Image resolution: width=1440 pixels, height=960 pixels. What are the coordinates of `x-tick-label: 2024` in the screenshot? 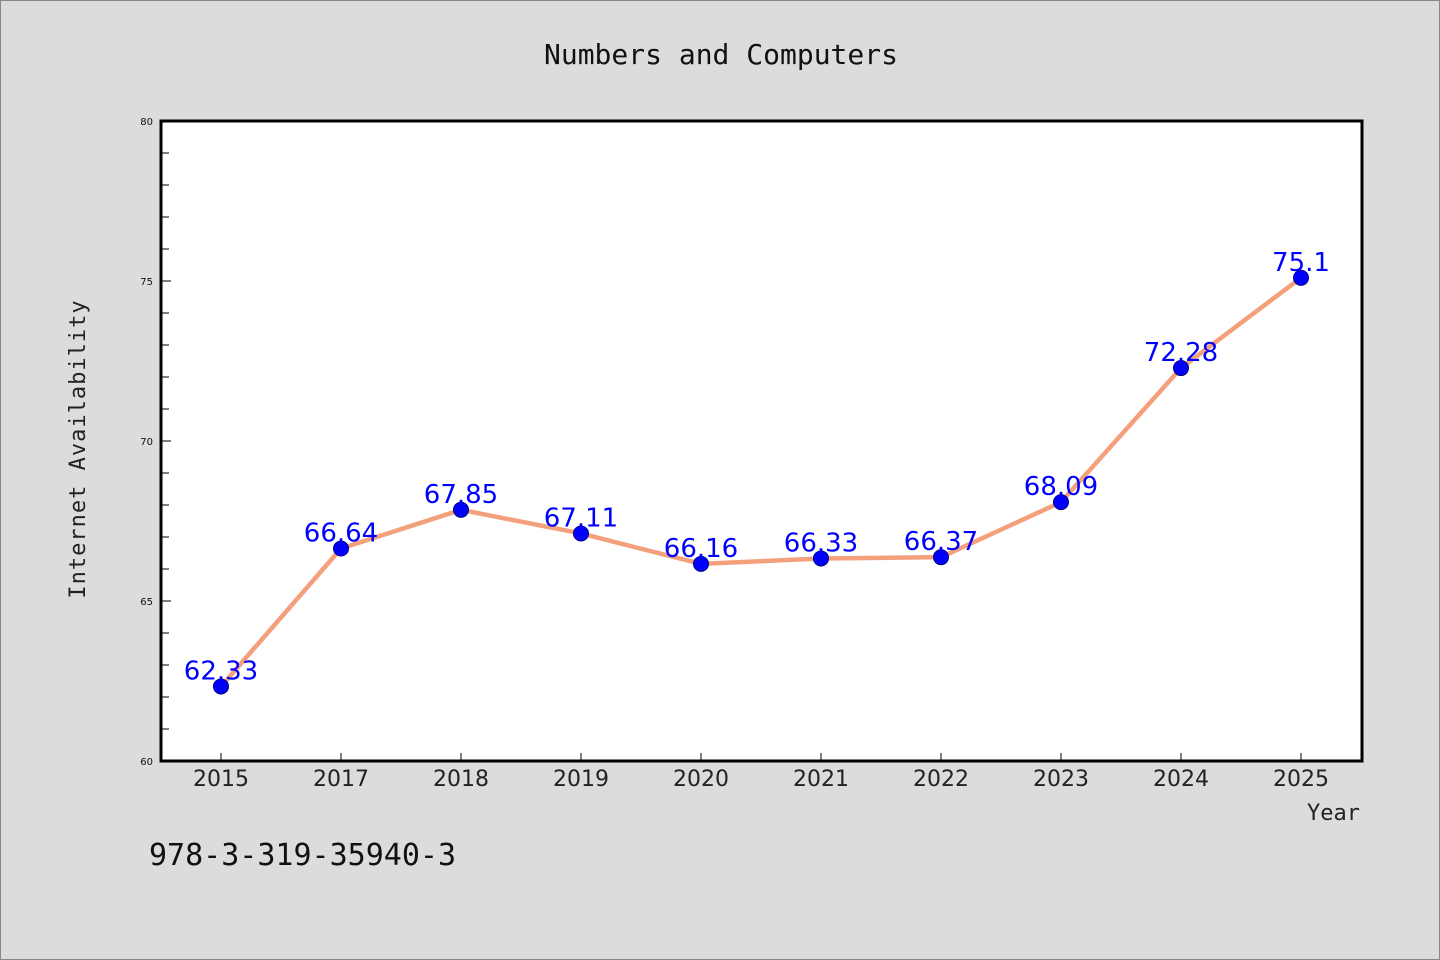 It's located at (1181, 779).